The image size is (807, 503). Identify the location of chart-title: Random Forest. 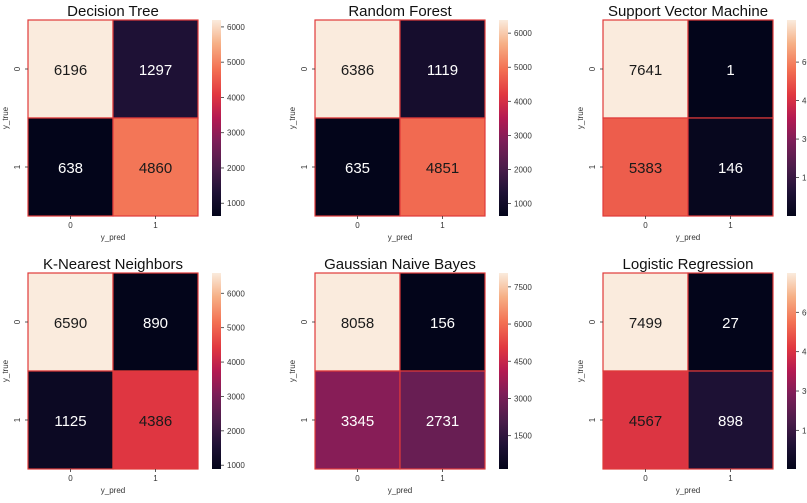
(400, 11).